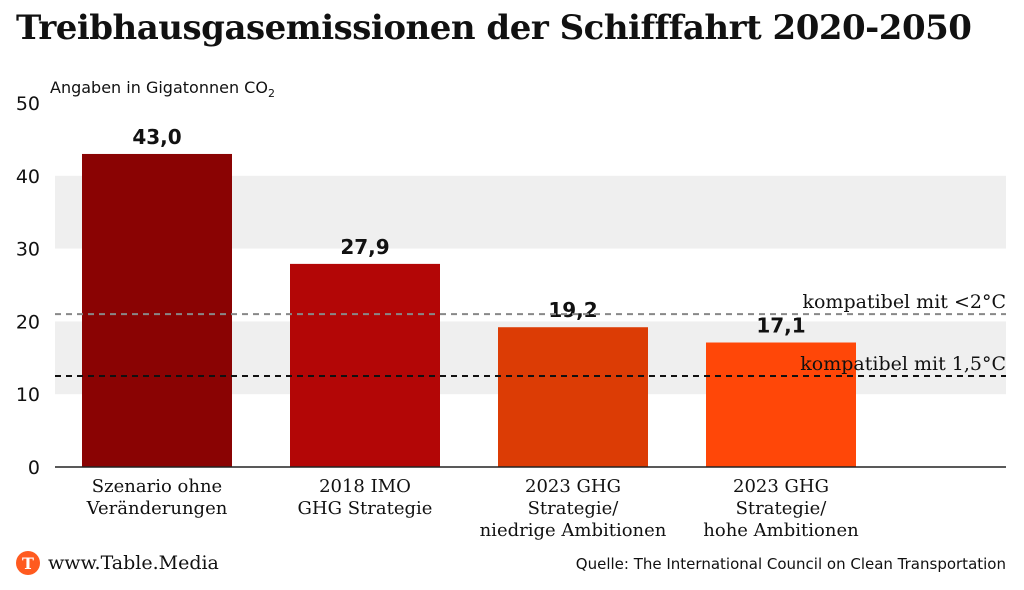  What do you see at coordinates (34, 468) in the screenshot?
I see `y-tick-label: 0` at bounding box center [34, 468].